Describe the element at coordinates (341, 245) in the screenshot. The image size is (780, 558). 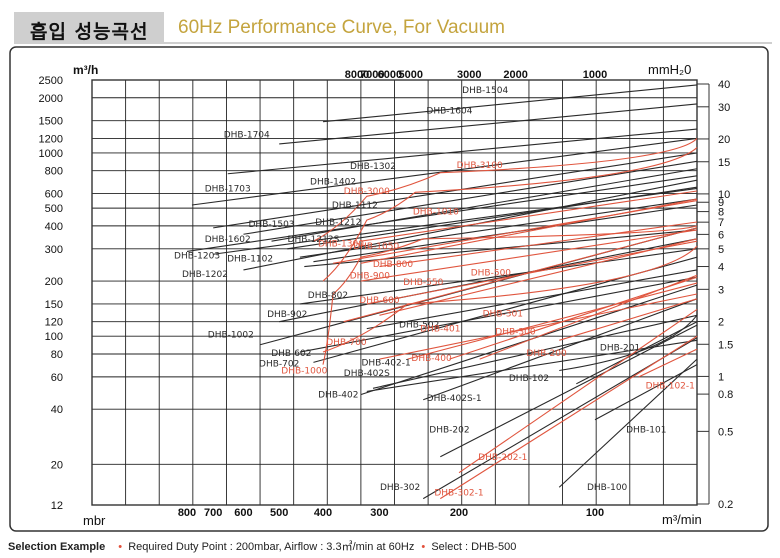
I see `curve-label: DHB-1300` at that location.